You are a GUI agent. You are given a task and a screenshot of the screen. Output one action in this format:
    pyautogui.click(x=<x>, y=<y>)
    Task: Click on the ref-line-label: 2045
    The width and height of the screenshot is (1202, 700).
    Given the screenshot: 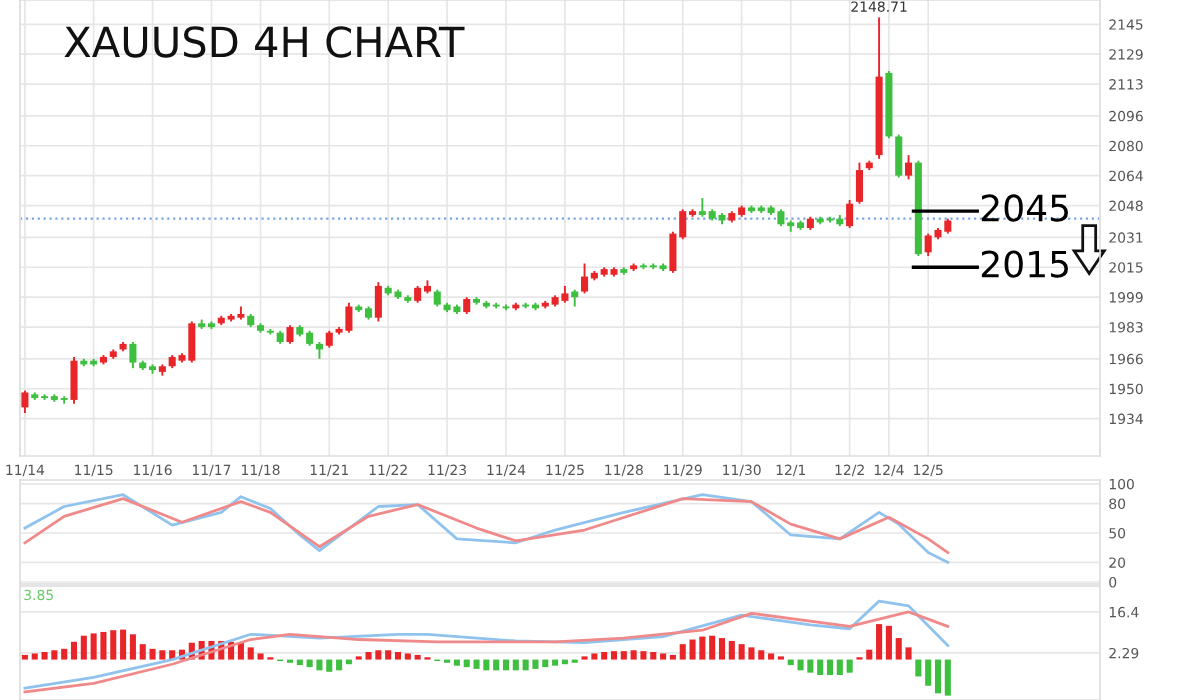 What is the action you would take?
    pyautogui.click(x=1024, y=208)
    